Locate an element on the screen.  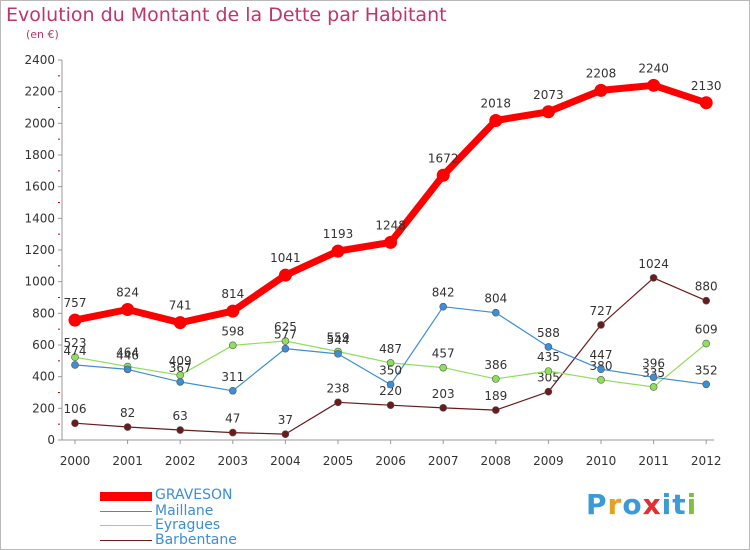
legend-label: GRAVESON is located at coordinates (194, 495).